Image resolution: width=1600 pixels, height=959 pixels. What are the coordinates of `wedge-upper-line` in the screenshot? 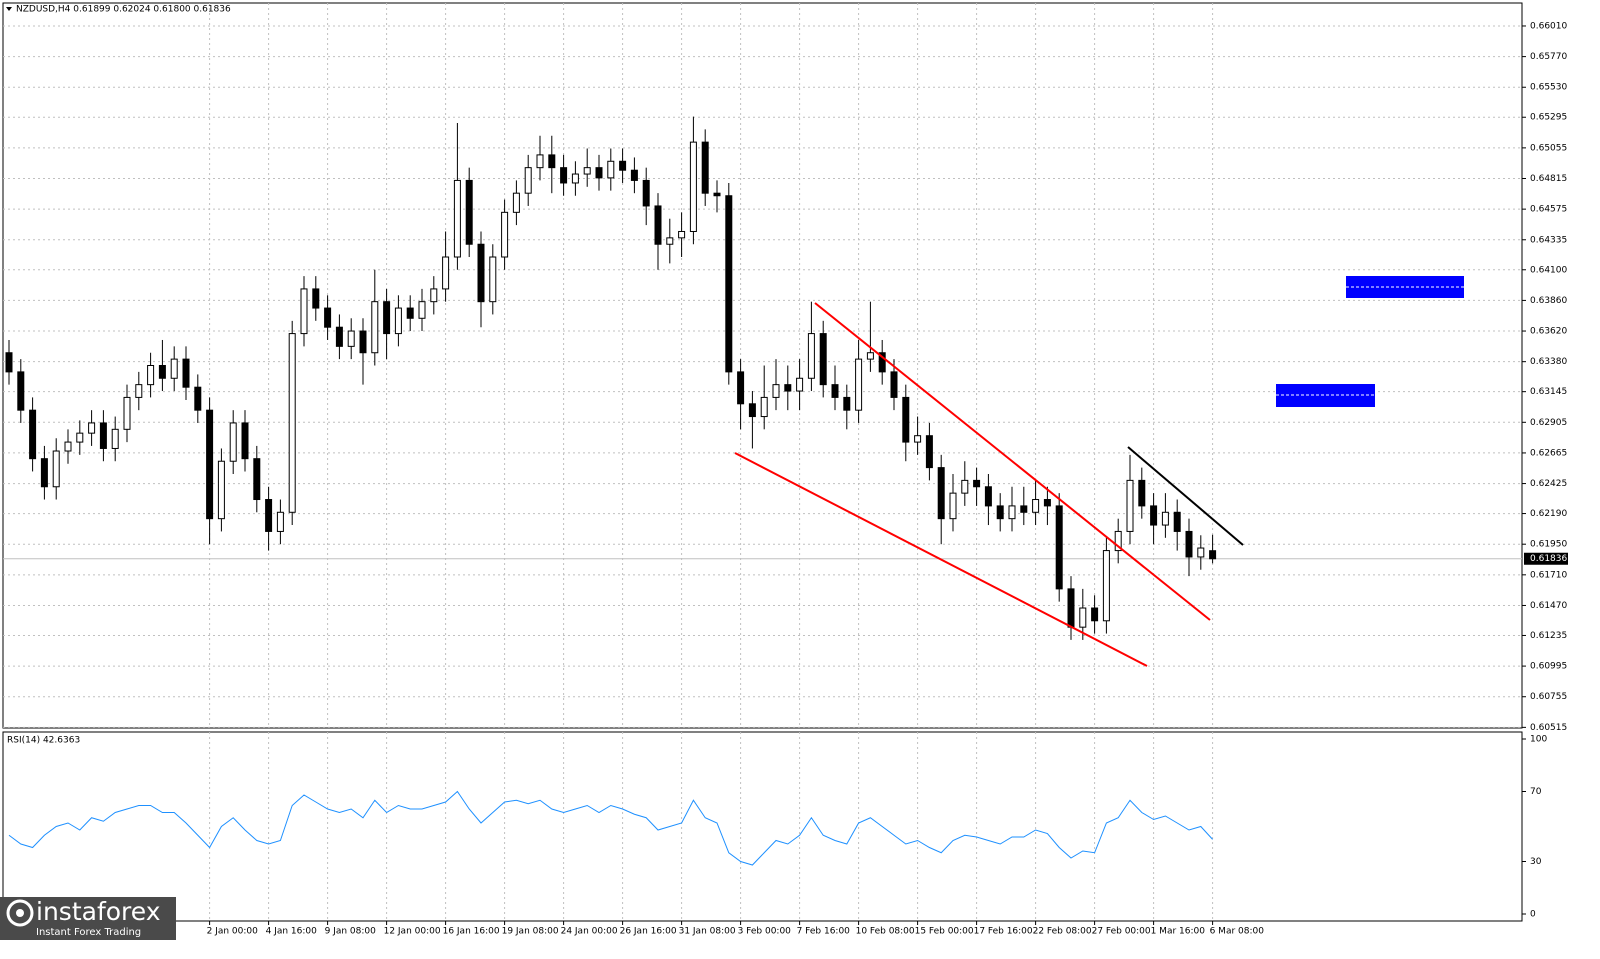 It's located at (1012, 461).